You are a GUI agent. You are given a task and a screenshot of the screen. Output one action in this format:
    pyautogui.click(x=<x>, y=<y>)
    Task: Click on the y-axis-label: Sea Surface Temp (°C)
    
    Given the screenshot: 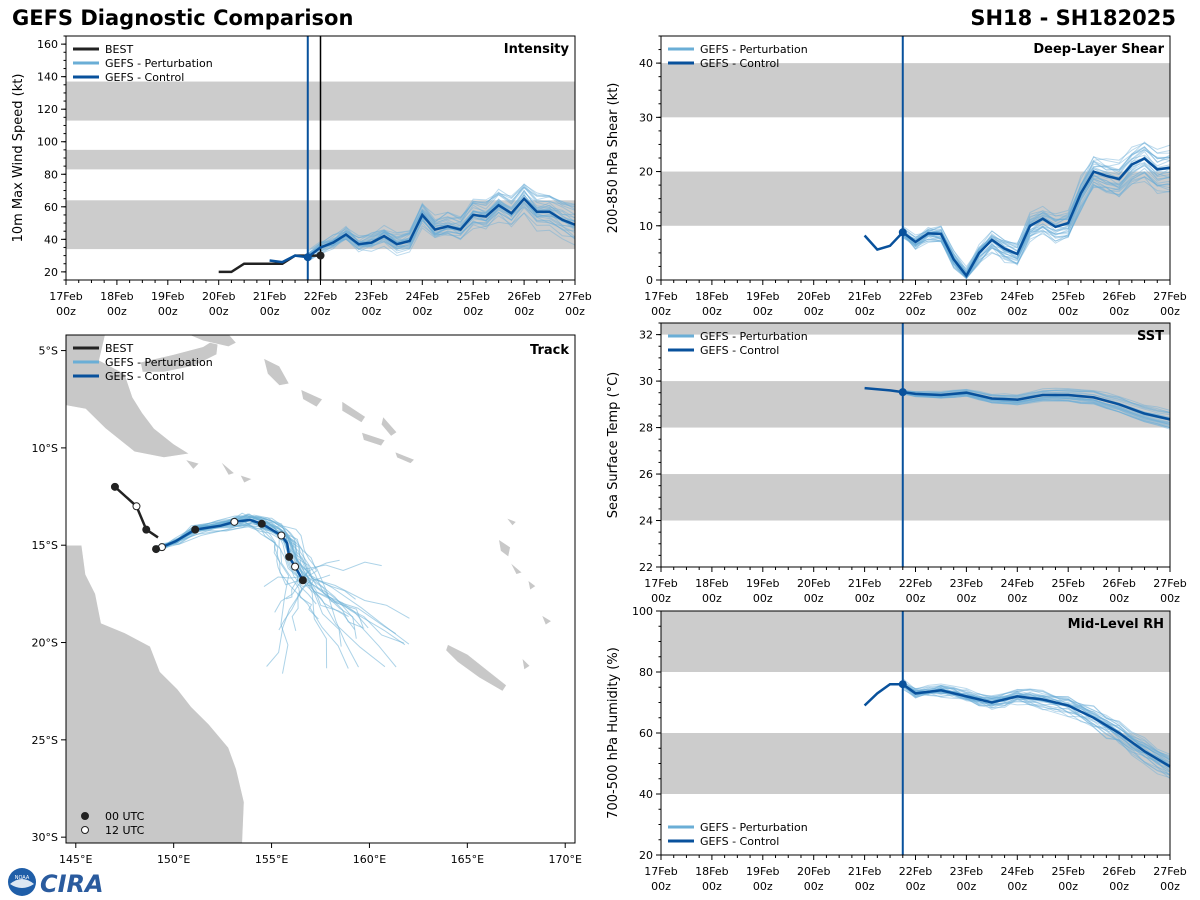 What is the action you would take?
    pyautogui.click(x=613, y=445)
    